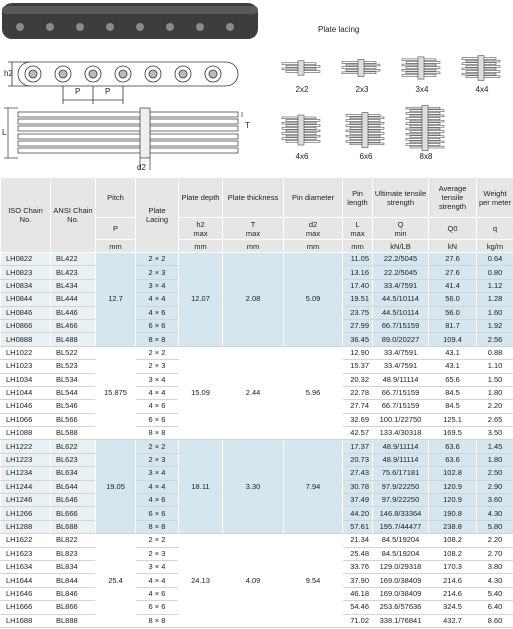 The width and height of the screenshot is (513, 629). I want to click on lacing-label: 2x3, so click(362, 89).